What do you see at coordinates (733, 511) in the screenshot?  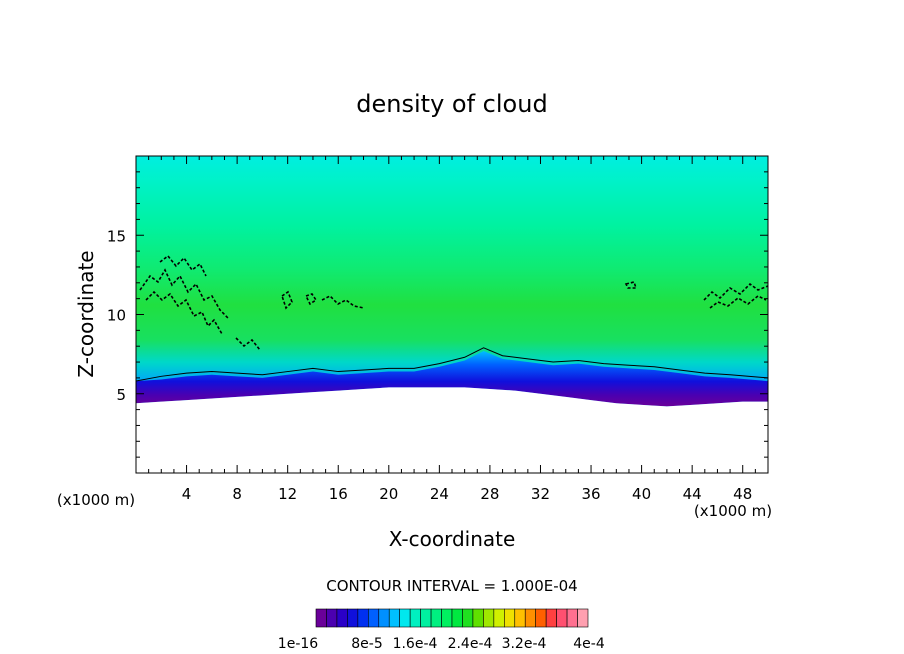 I see `x-unit-right: (x1000 m)` at bounding box center [733, 511].